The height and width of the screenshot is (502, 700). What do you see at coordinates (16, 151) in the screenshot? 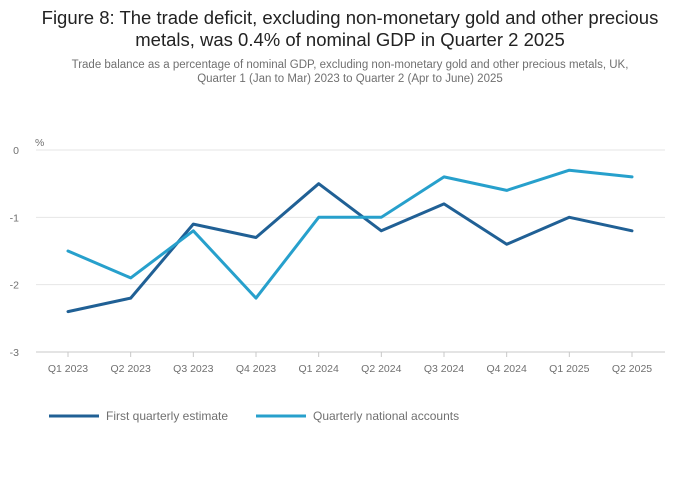
I see `y-tick-label: 0` at bounding box center [16, 151].